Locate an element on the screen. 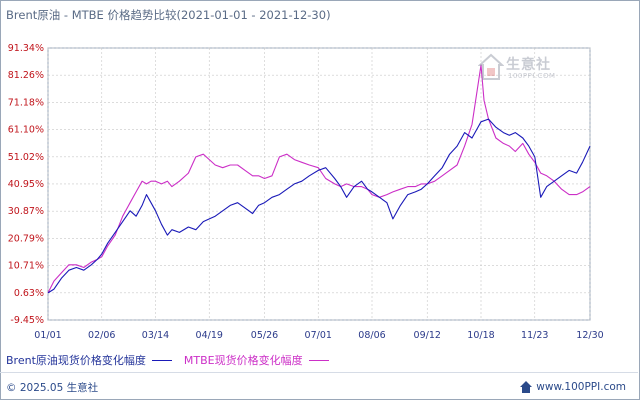 The width and height of the screenshot is (640, 400). y-tick-label: 30.87% is located at coordinates (26, 211).